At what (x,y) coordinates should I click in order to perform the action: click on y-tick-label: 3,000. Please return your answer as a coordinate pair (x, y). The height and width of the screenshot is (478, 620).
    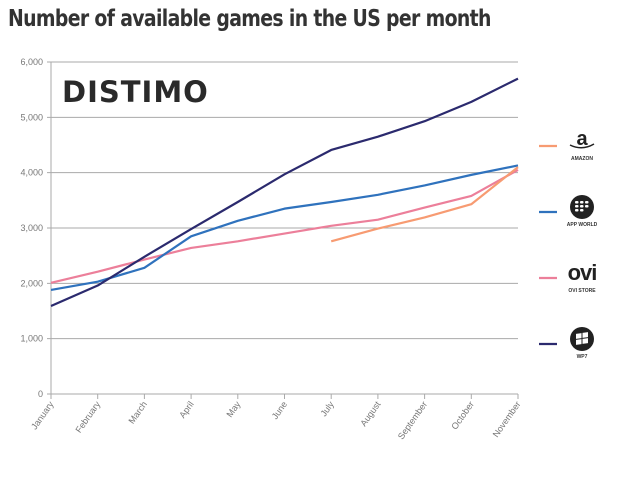
    Looking at the image, I should click on (31, 228).